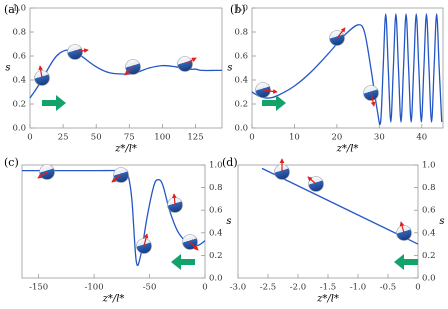  What do you see at coordinates (238, 288) in the screenshot?
I see `x-tick-label: -3.0` at bounding box center [238, 288].